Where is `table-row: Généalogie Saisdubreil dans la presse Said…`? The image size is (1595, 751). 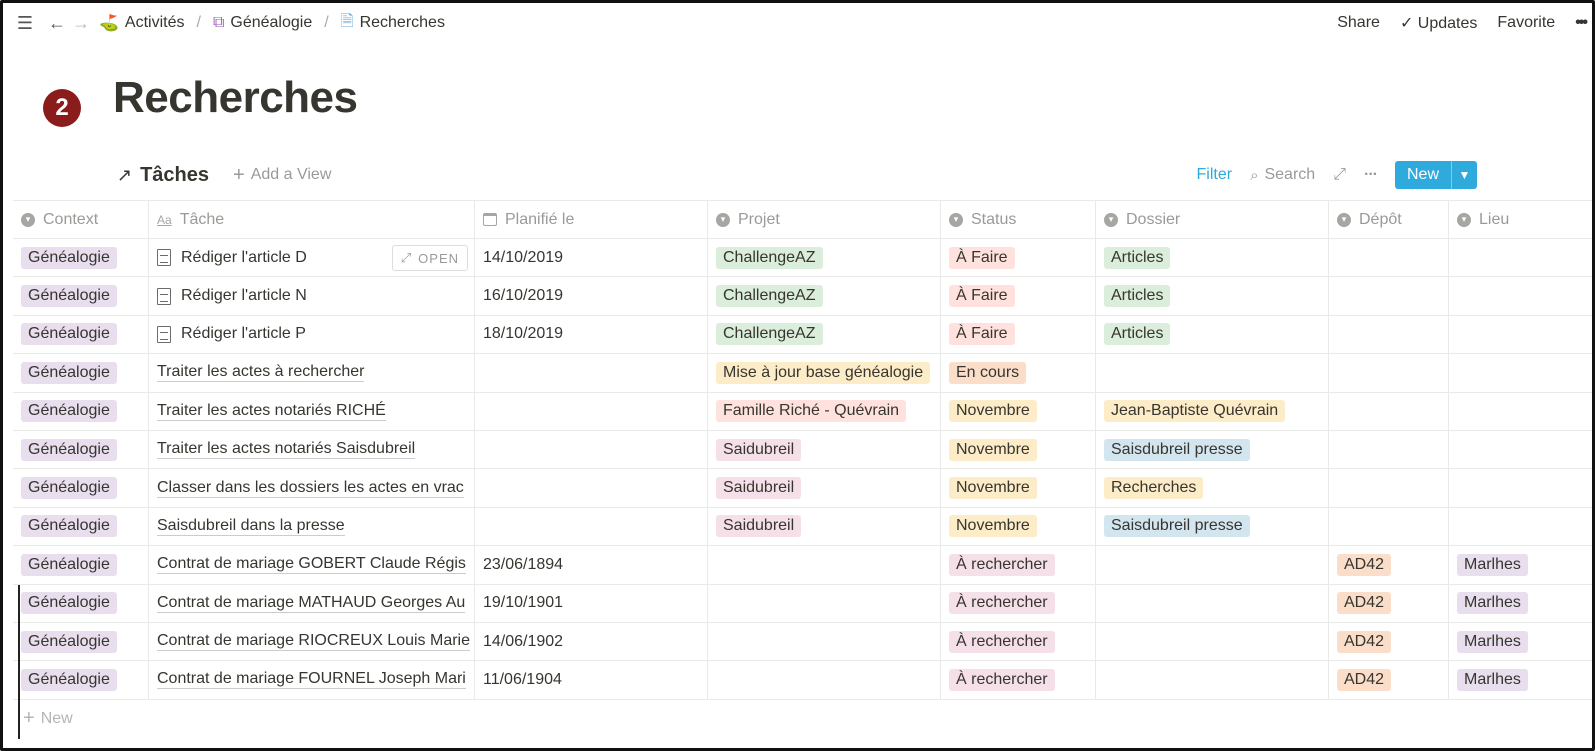 table-row: Généalogie Saisdubreil dans la presse Said… is located at coordinates (802, 527).